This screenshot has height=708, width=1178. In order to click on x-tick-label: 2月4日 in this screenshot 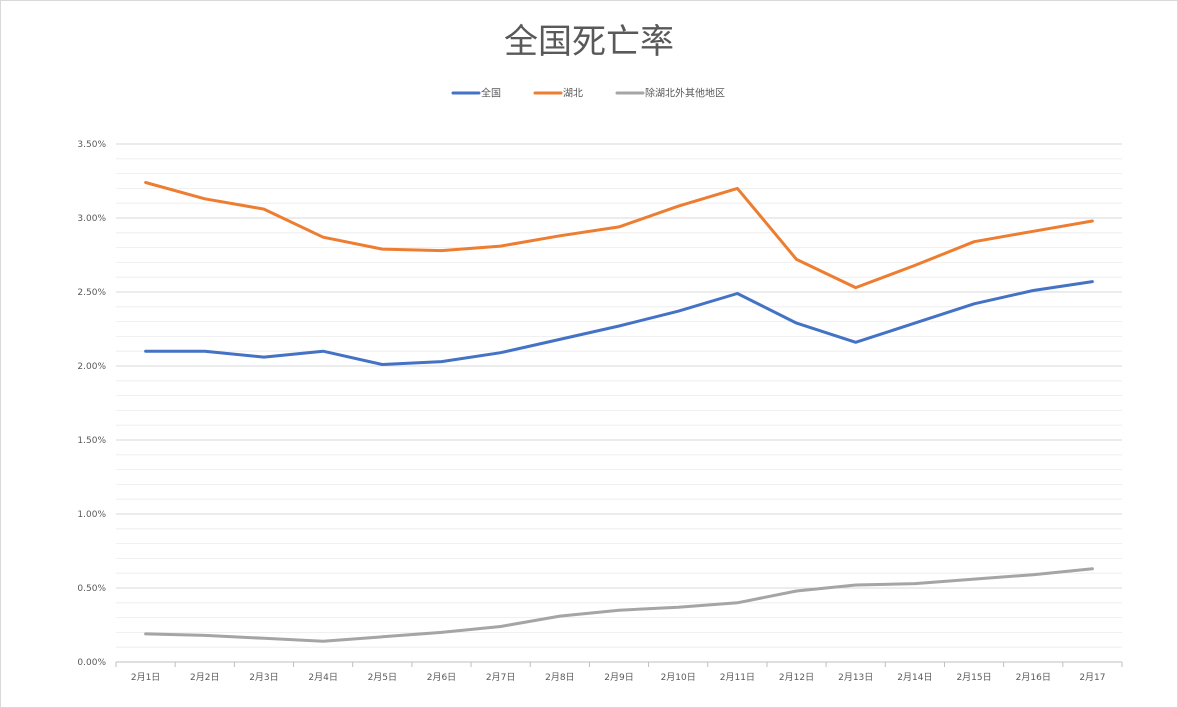, I will do `click(322, 677)`.